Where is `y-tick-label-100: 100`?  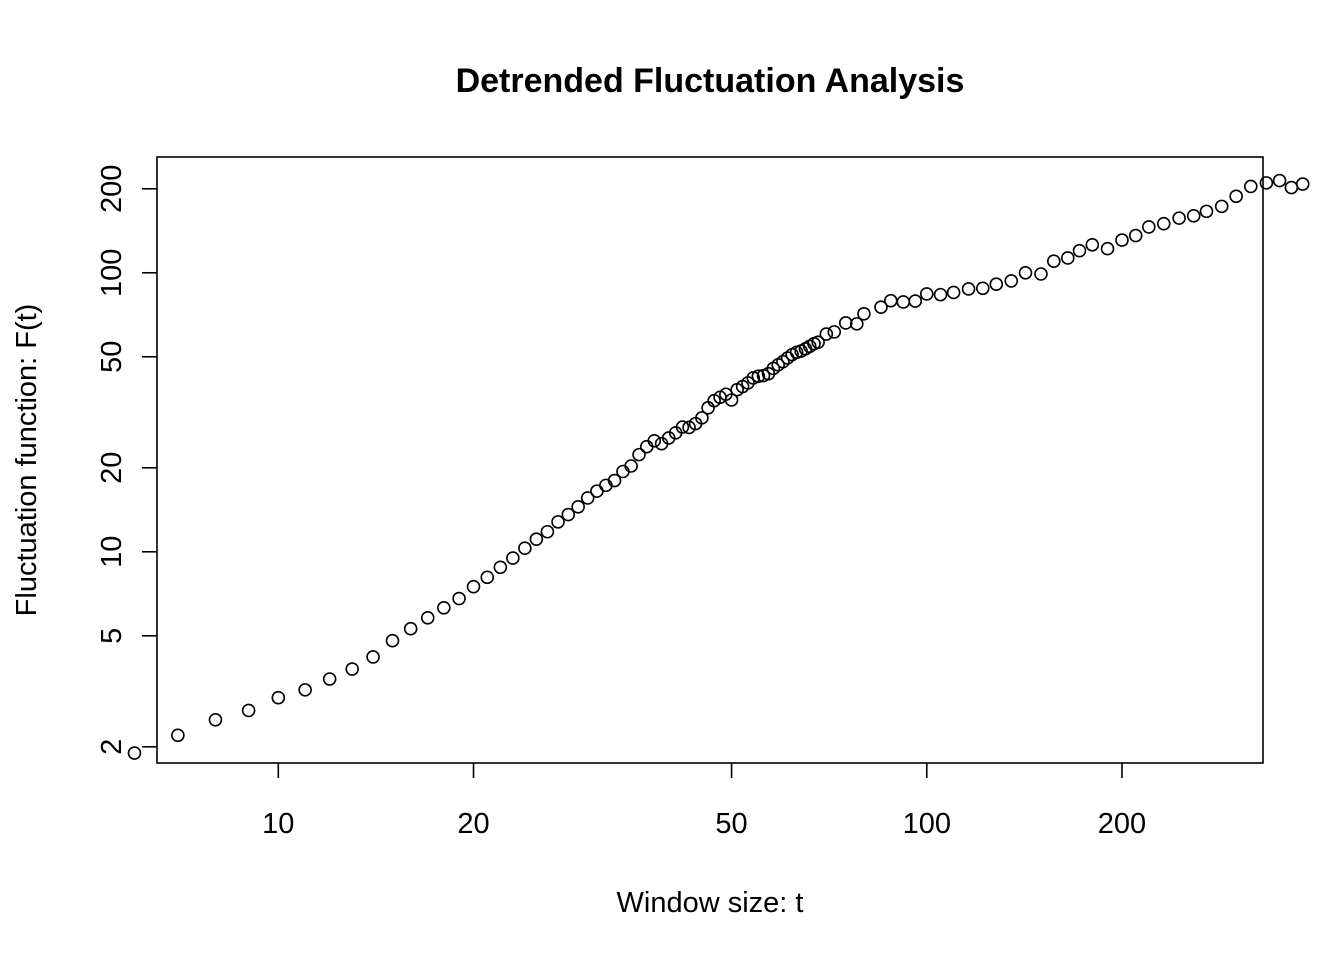
y-tick-label-100: 100 is located at coordinates (112, 273).